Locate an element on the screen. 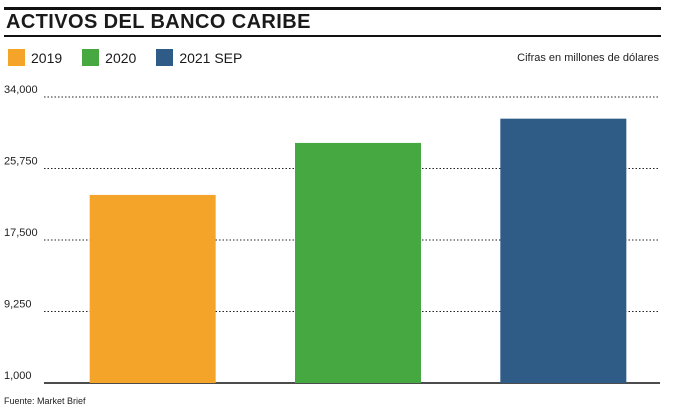 Image resolution: width=678 pixels, height=413 pixels. legend-item-2021-sep: 2021 SEP is located at coordinates (199, 57).